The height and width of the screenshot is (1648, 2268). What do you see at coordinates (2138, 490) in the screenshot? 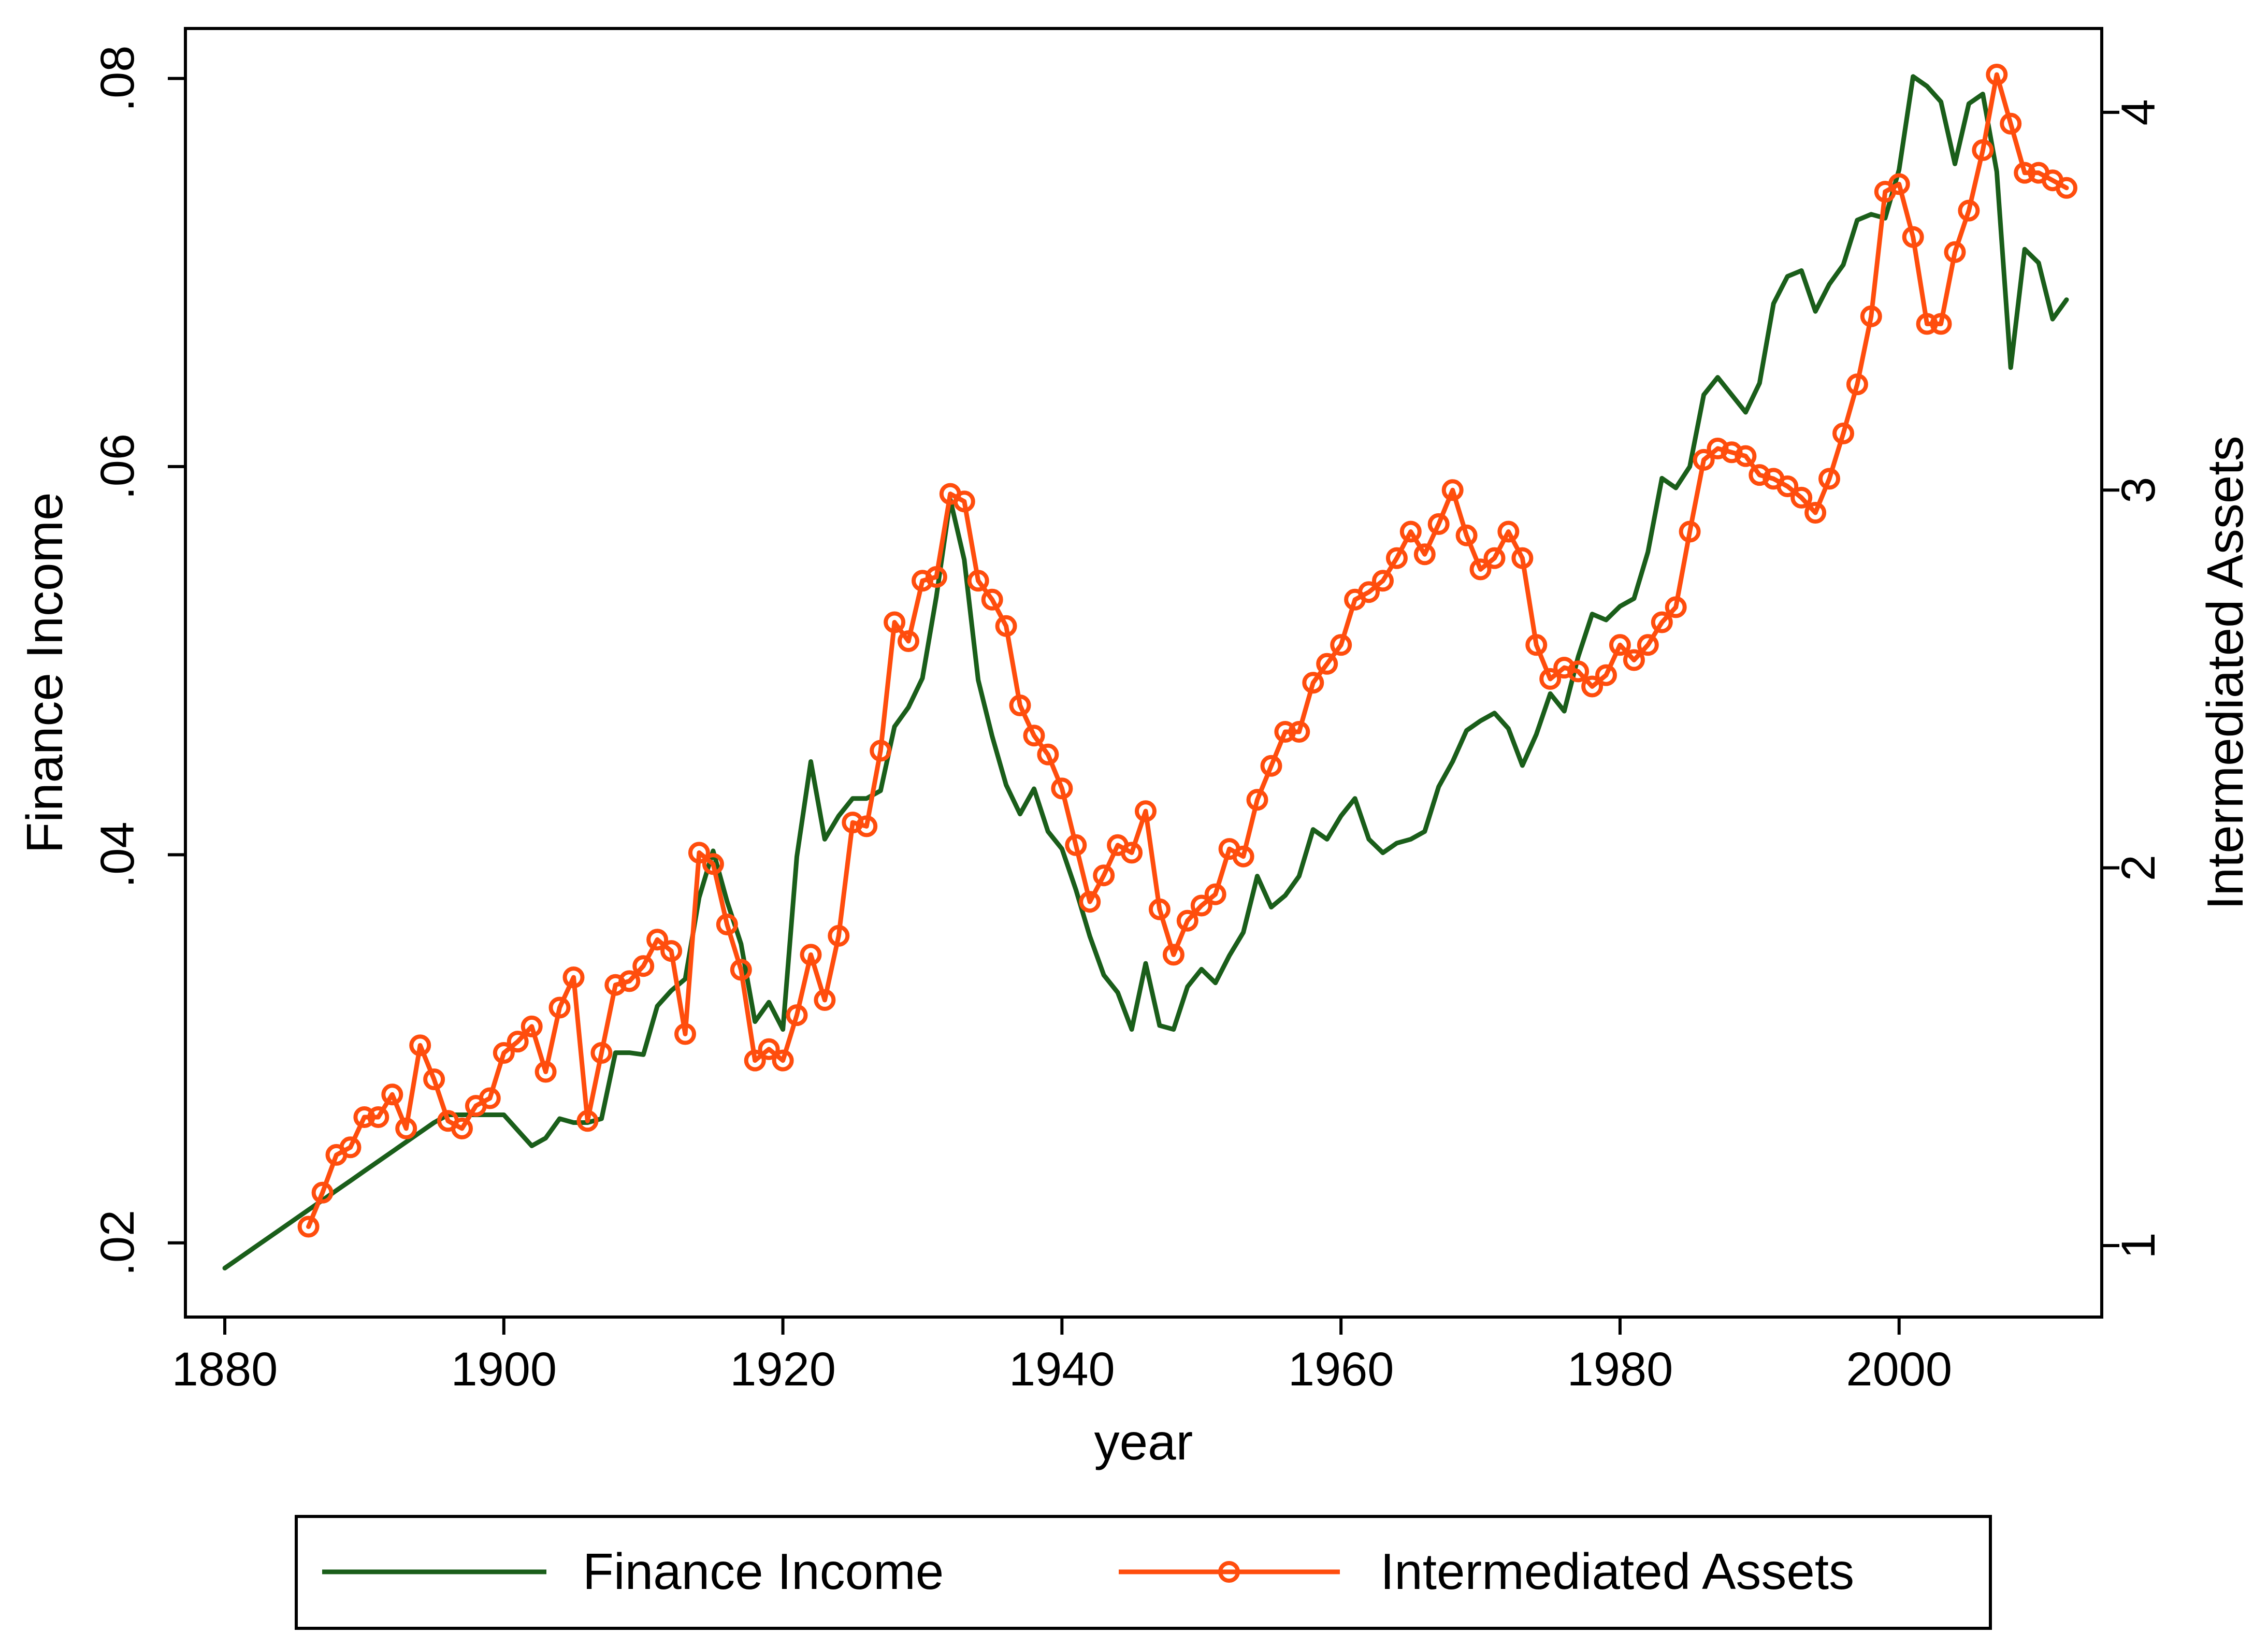
I see `right-y-tick-label: 3` at bounding box center [2138, 490].